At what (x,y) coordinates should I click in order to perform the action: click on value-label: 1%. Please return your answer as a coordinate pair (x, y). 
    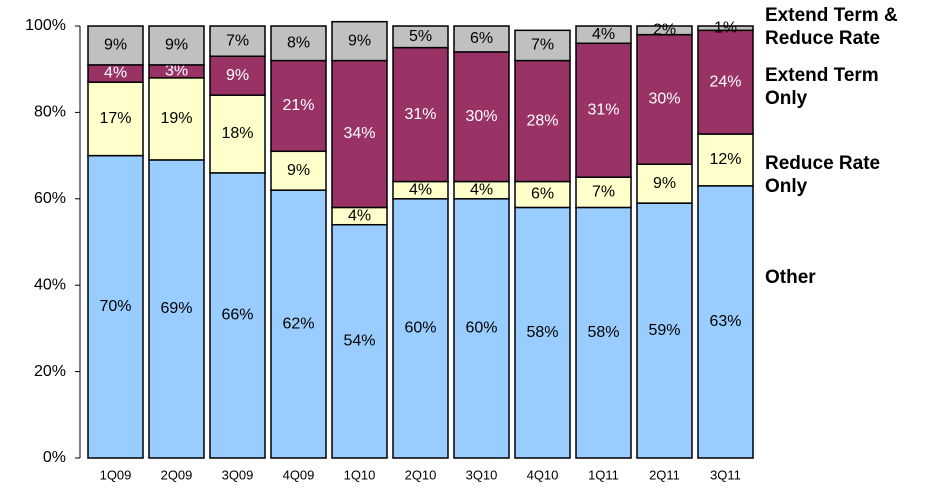
    Looking at the image, I should click on (725, 27).